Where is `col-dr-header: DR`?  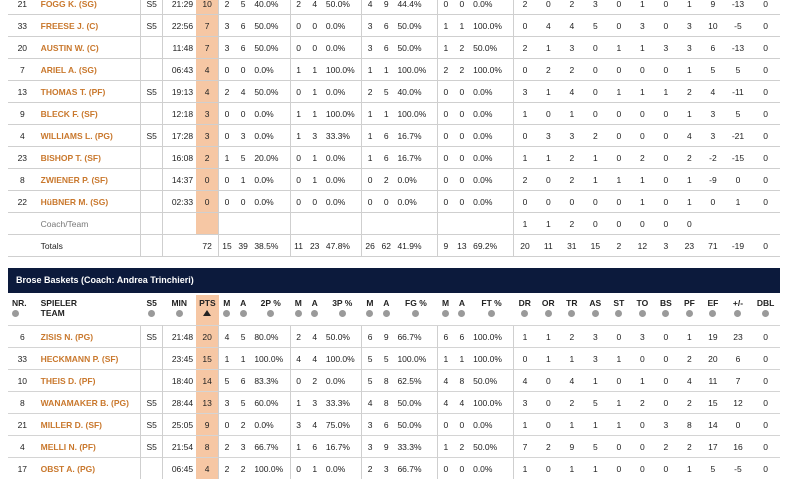 col-dr-header: DR is located at coordinates (525, 310).